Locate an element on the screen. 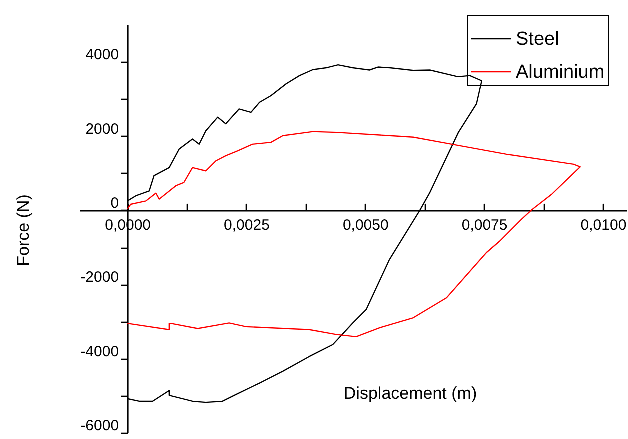  x-tick-label: 0,0025 is located at coordinates (247, 225).